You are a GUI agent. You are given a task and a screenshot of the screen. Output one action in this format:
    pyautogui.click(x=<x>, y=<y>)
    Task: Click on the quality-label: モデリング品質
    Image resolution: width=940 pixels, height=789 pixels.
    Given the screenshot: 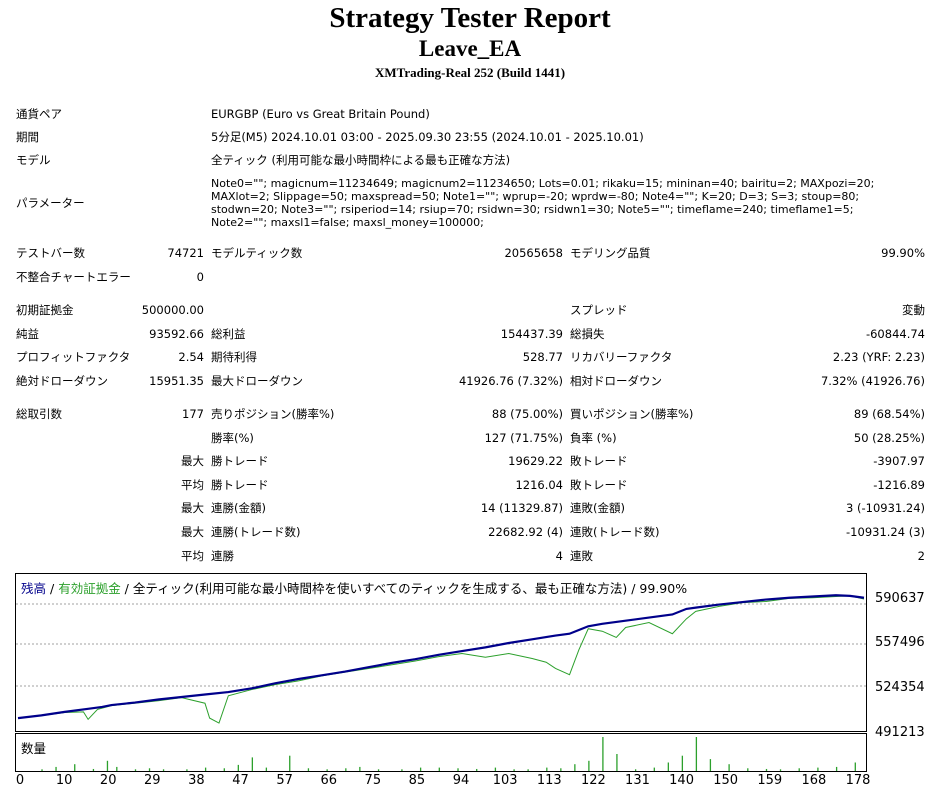 What is the action you would take?
    pyautogui.click(x=610, y=253)
    